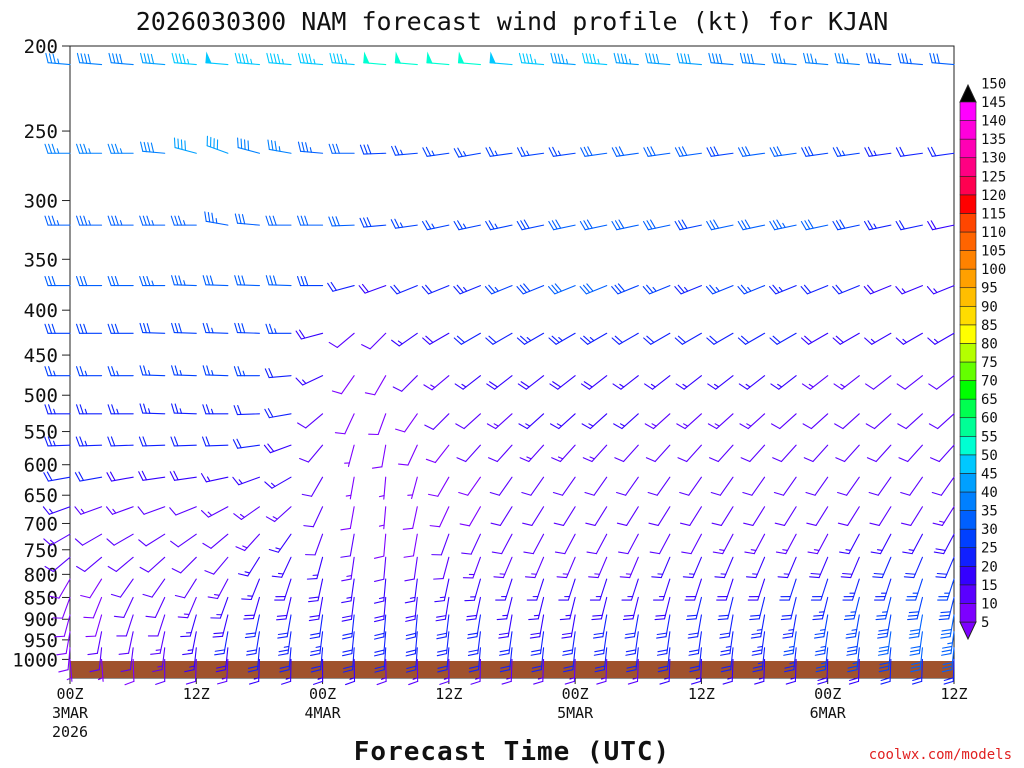  I want to click on colorbar-label: 45, so click(989, 474).